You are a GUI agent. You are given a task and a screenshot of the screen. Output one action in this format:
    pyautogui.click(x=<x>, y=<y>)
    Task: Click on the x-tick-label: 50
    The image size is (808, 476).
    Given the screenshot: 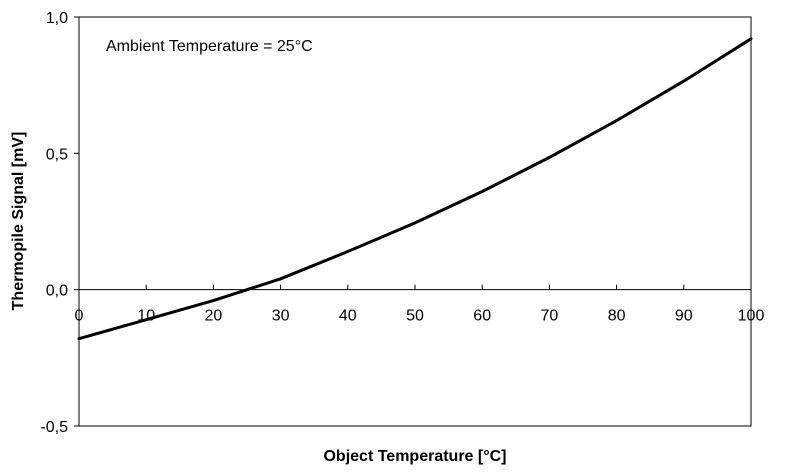 What is the action you would take?
    pyautogui.click(x=415, y=316)
    